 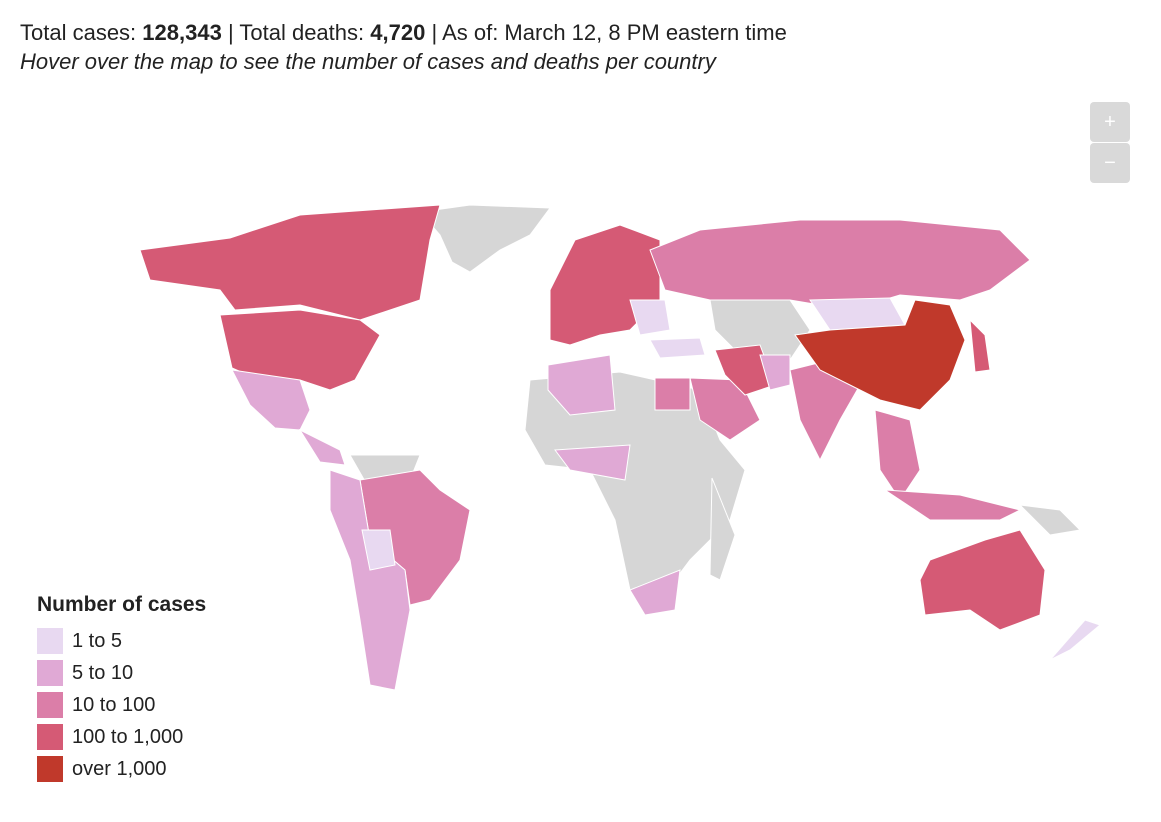 I want to click on legend-item: 10 to 100, so click(x=121, y=705).